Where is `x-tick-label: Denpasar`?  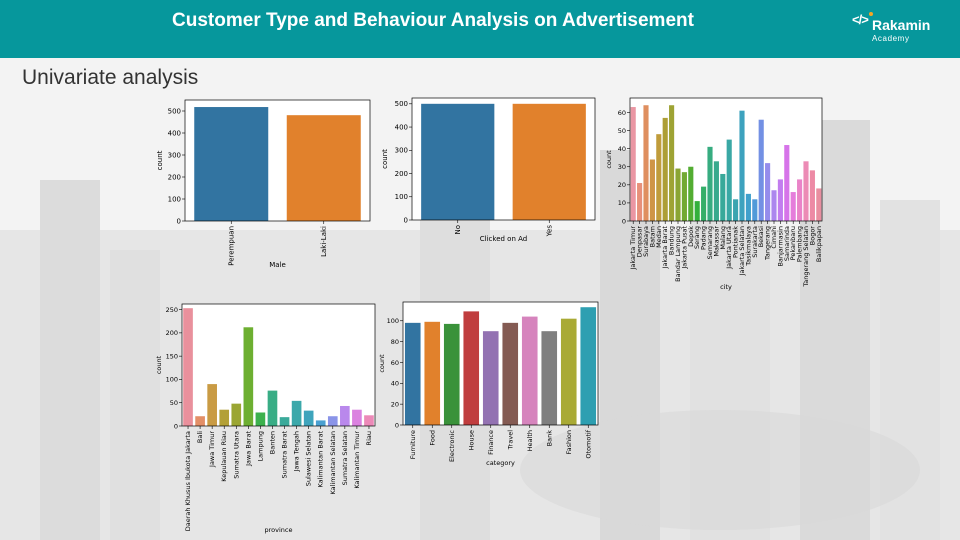 x-tick-label: Denpasar is located at coordinates (640, 242).